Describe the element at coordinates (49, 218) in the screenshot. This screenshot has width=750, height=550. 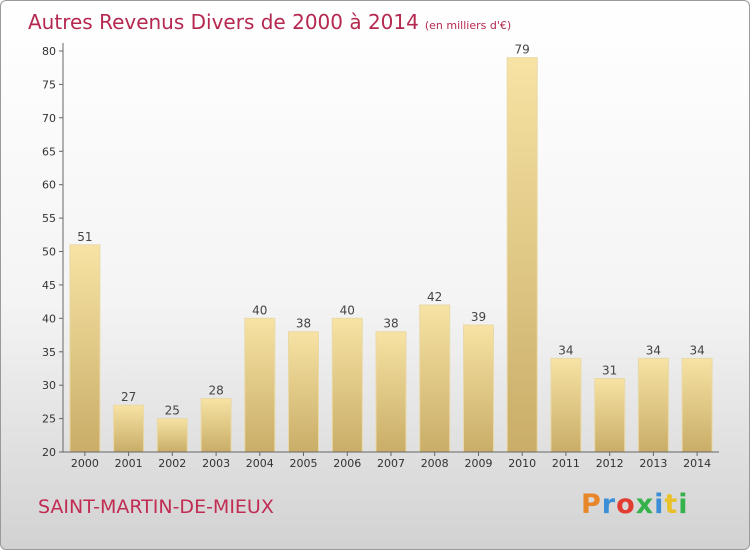
I see `y-tick-label-55: 55` at that location.